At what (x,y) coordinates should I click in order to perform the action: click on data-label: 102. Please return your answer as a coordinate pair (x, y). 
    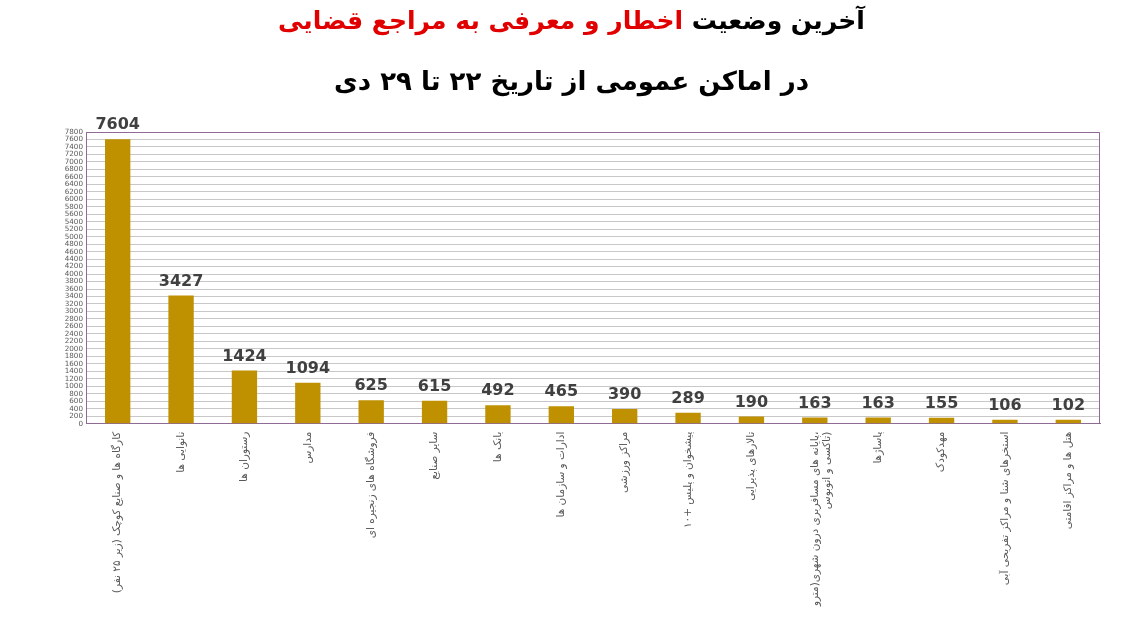
    Looking at the image, I should click on (1068, 404).